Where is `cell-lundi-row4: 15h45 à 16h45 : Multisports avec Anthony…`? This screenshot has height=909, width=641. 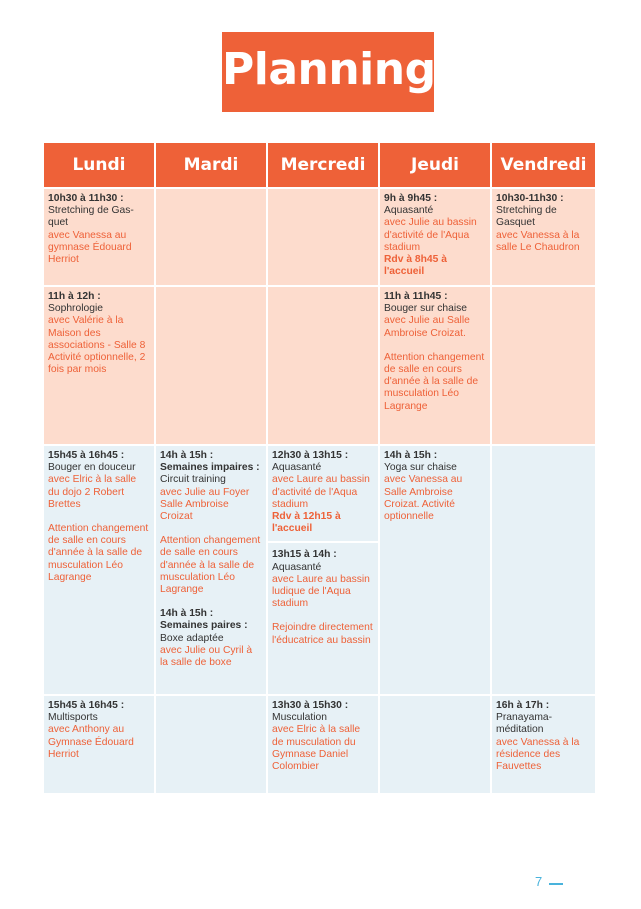
cell-lundi-row4: 15h45 à 16h45 : Multisports avec Anthony… is located at coordinates (99, 744).